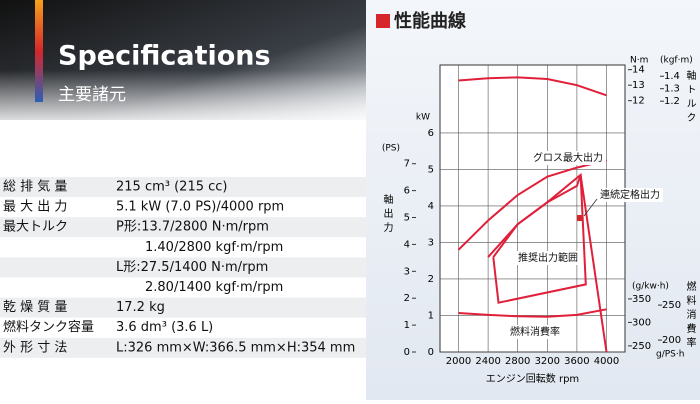  What do you see at coordinates (391, 149) in the screenshot?
I see `axis-unit: (PS)` at bounding box center [391, 149].